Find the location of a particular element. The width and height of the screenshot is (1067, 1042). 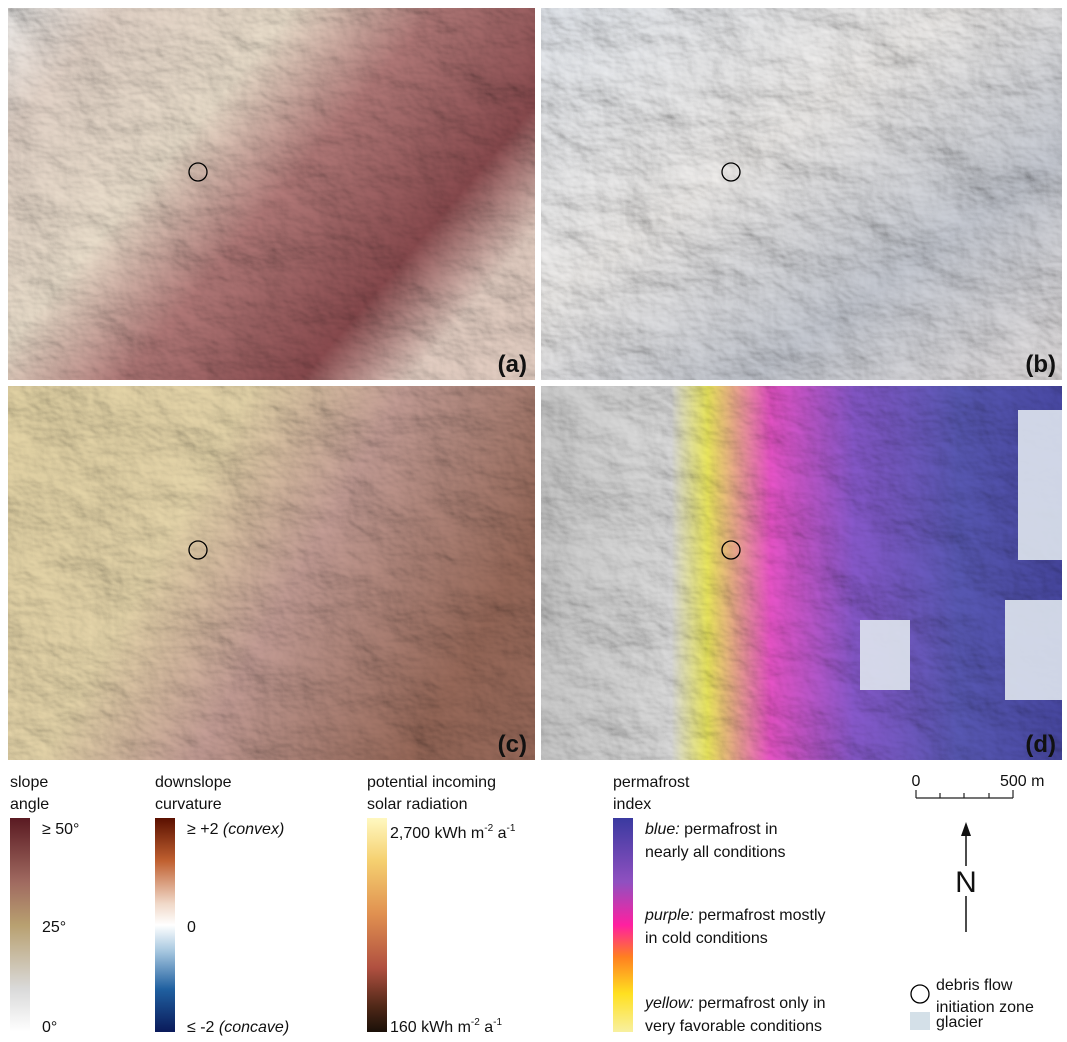

symbols: debris flow initiation zone glacier is located at coordinates (972, 1004).